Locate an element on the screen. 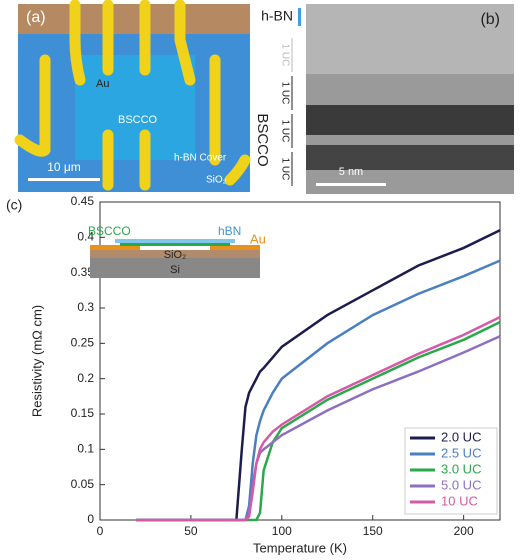 This screenshot has height=560, width=520. legend-box is located at coordinates (451, 471).